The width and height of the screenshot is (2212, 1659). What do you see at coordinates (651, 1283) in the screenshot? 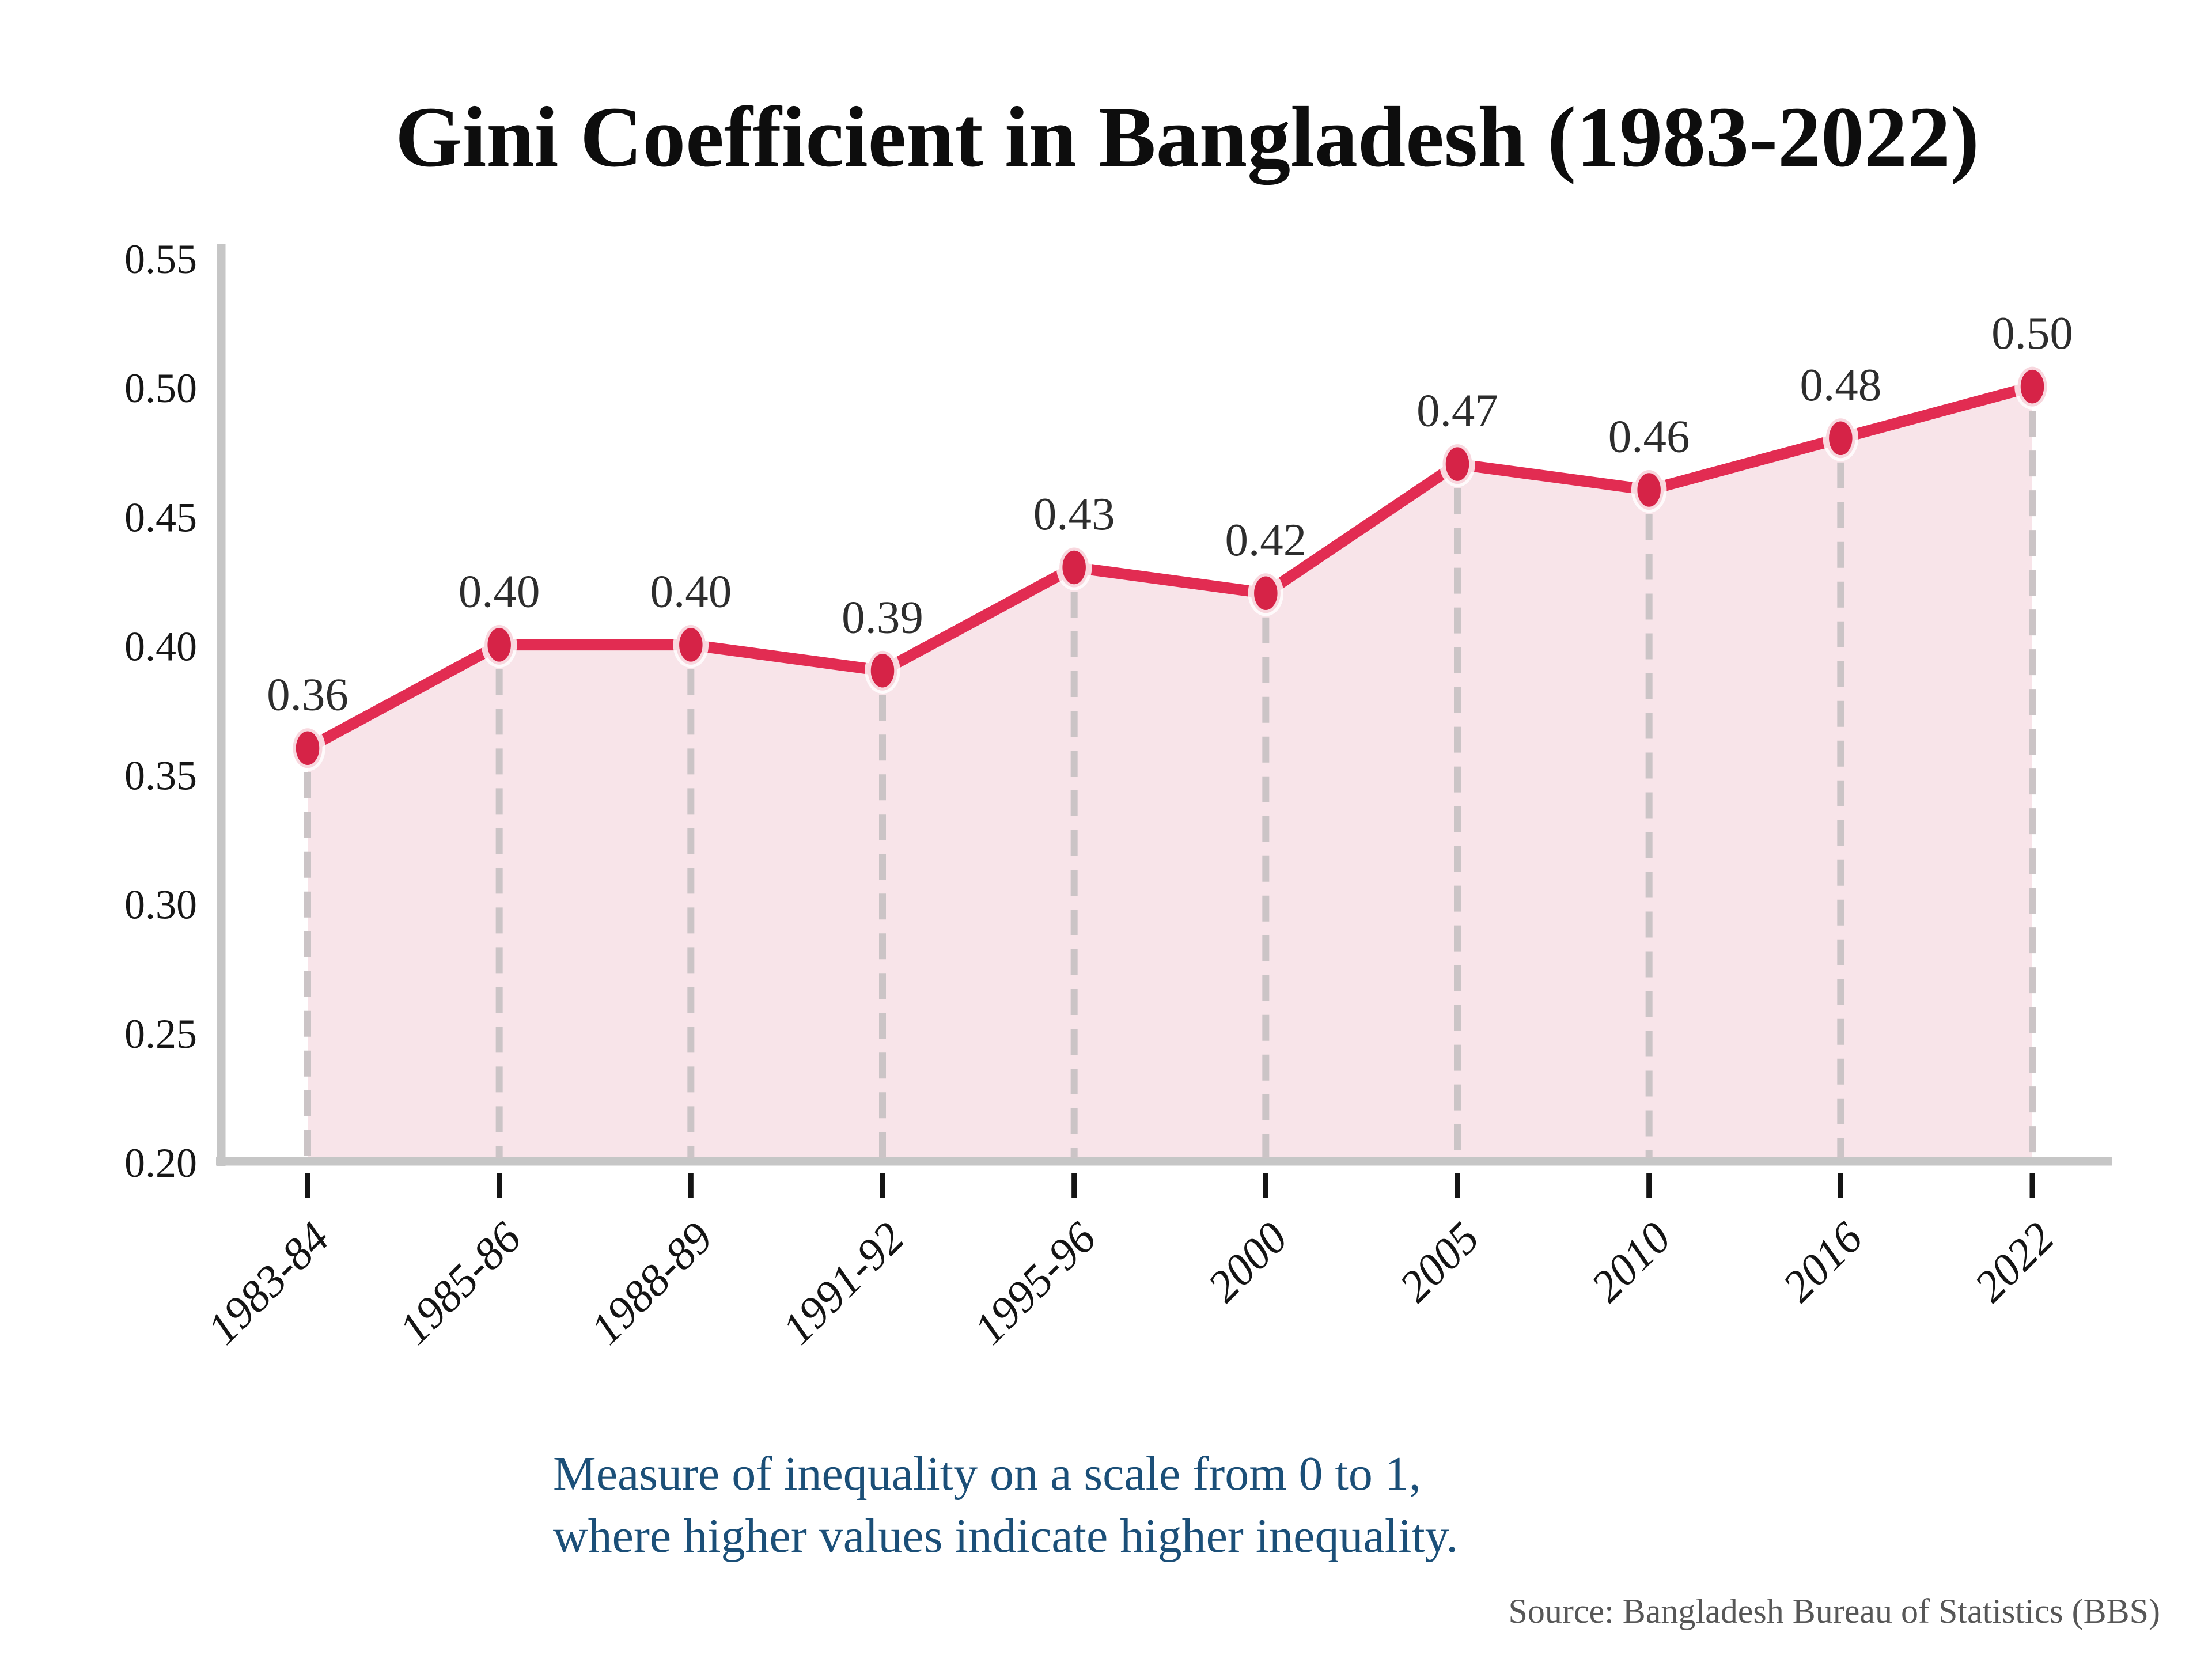
I see `x-tick-label: 1988-89` at bounding box center [651, 1283].